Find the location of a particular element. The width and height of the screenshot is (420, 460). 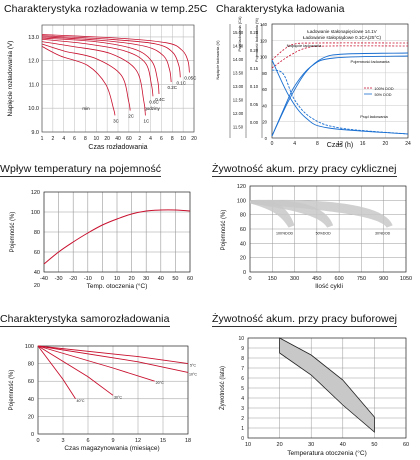

x-tick-label: 3 is located at coordinates (62, 441).